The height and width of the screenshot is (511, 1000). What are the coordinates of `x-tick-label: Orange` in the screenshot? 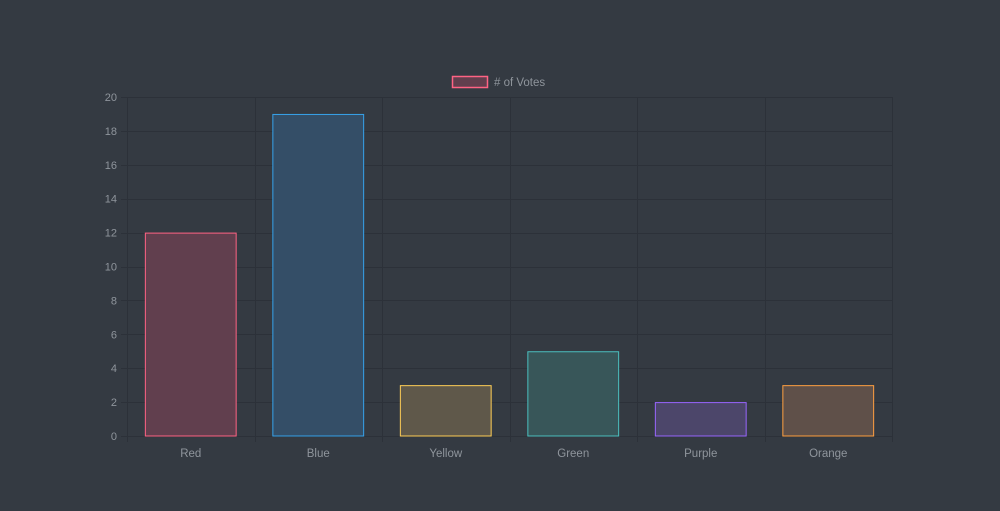 It's located at (828, 454).